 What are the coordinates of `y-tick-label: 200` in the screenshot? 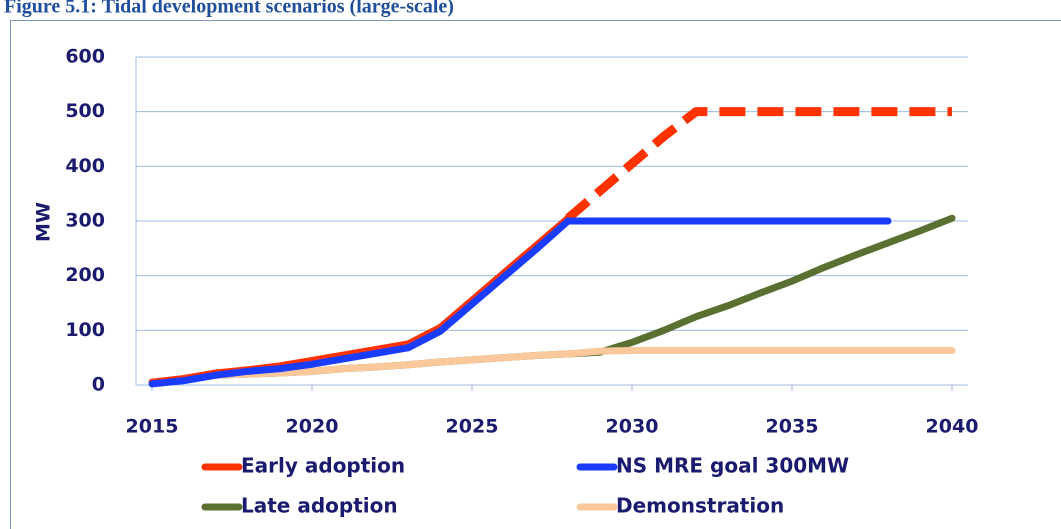 It's located at (85, 275).